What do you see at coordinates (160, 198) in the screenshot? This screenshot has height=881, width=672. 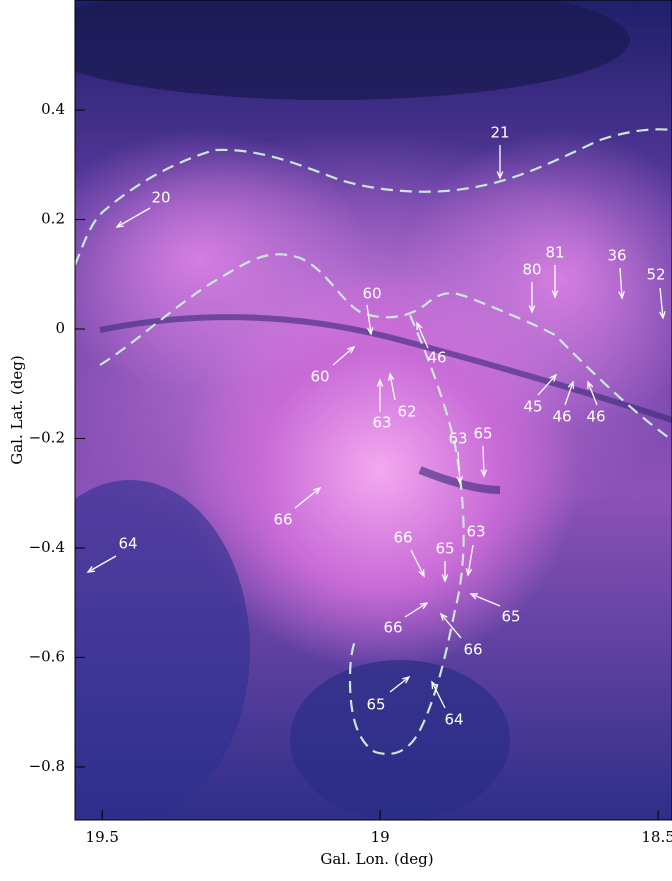 I see `annotation-label: 20` at bounding box center [160, 198].